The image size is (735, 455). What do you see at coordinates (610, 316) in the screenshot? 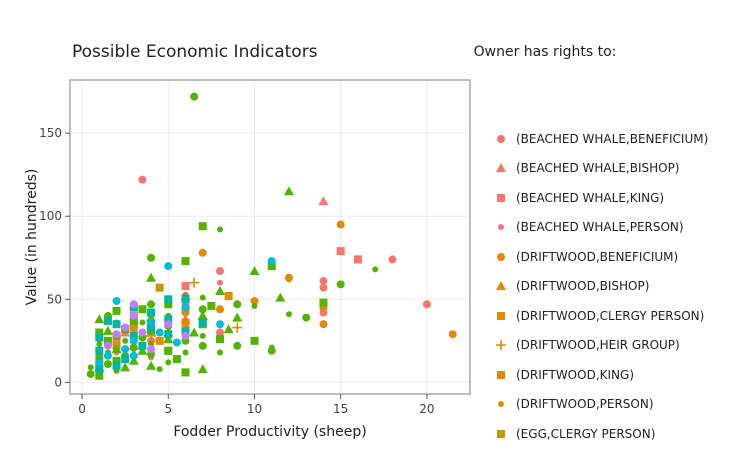
I see `legend-item: (DRIFTWOOD,CLERGY PERSON)` at bounding box center [610, 316].